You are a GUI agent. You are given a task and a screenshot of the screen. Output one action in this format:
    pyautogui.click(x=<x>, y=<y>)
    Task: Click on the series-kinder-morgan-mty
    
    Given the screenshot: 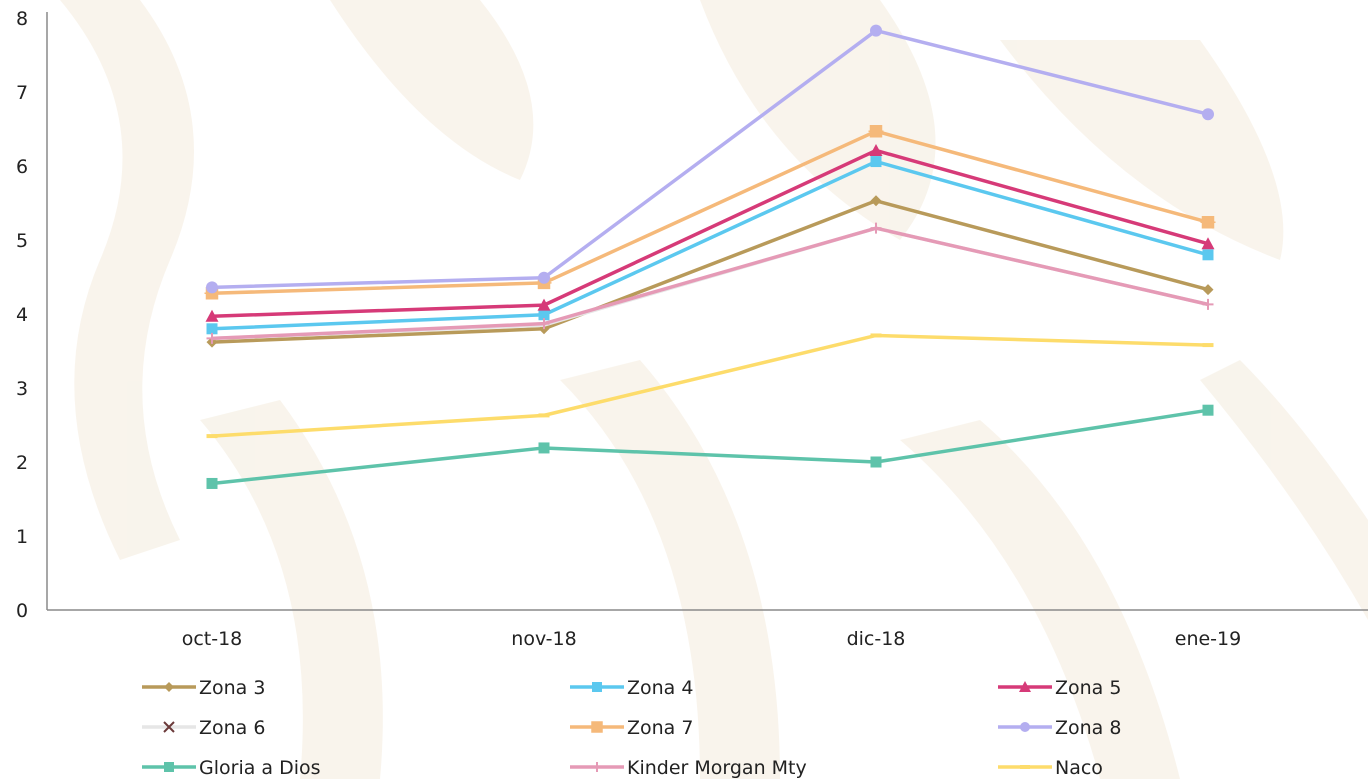 What is the action you would take?
    pyautogui.click(x=710, y=283)
    